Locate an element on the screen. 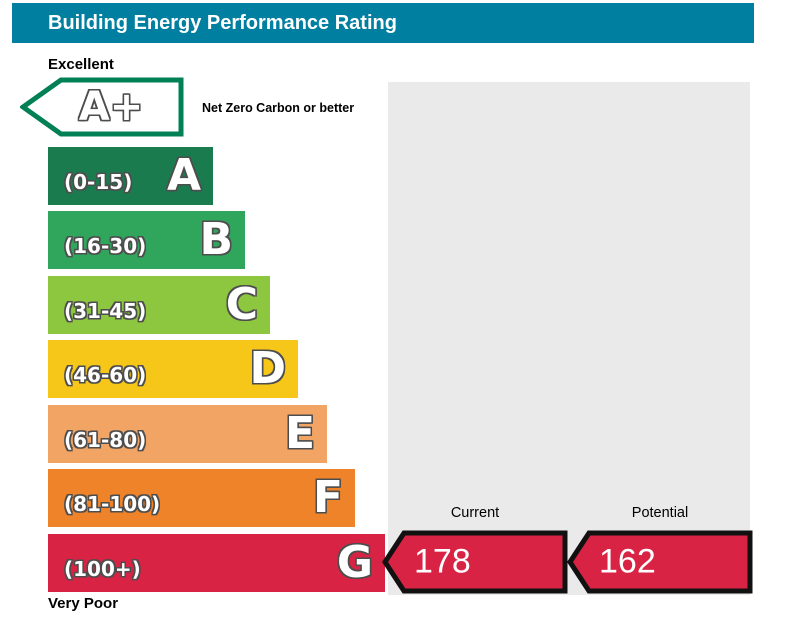  chart-header: Building Energy Performance Rating is located at coordinates (383, 23).